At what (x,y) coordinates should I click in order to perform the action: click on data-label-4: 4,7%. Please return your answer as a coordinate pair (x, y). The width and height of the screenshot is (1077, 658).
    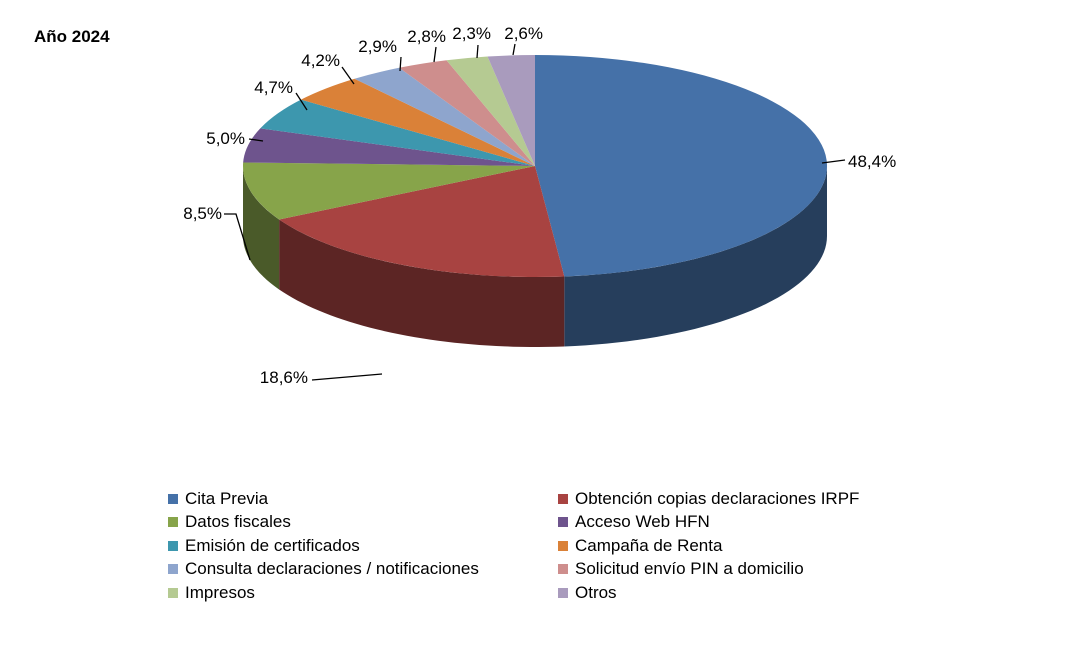
    Looking at the image, I should click on (273, 87).